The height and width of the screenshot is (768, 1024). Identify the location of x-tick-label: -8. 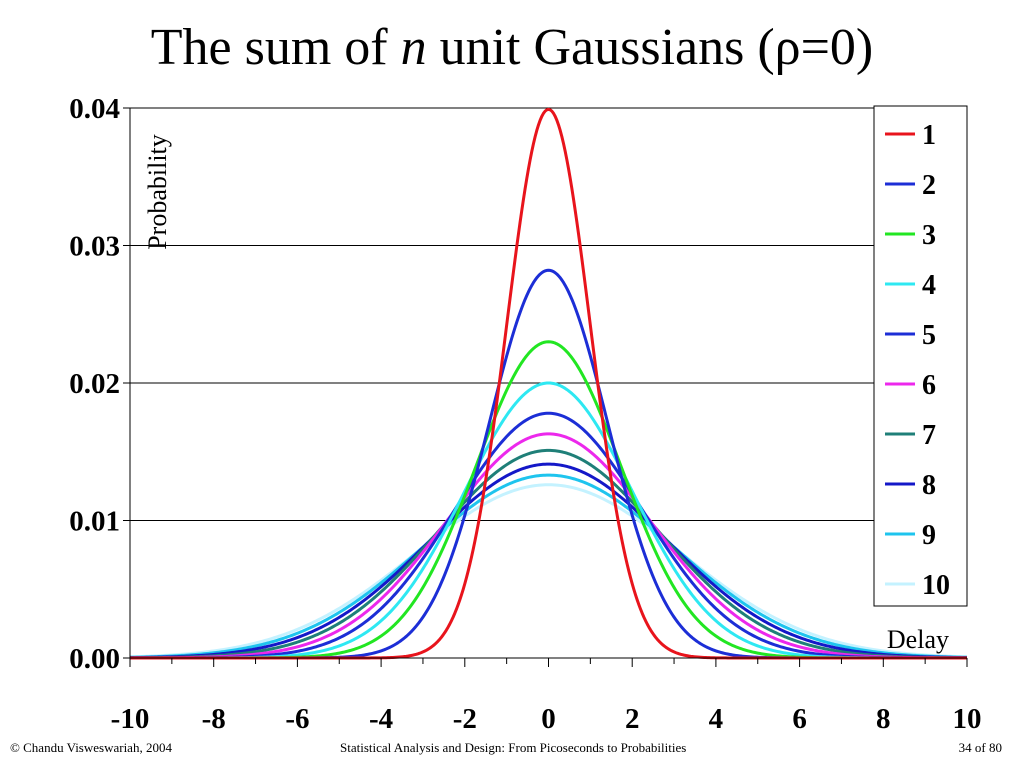
(214, 719).